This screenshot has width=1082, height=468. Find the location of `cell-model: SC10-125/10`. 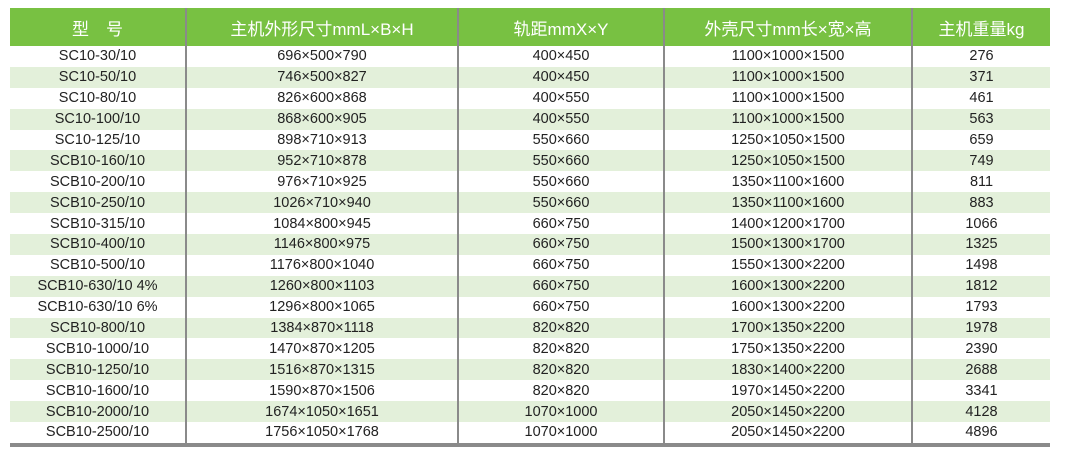

cell-model: SC10-125/10 is located at coordinates (97, 140).